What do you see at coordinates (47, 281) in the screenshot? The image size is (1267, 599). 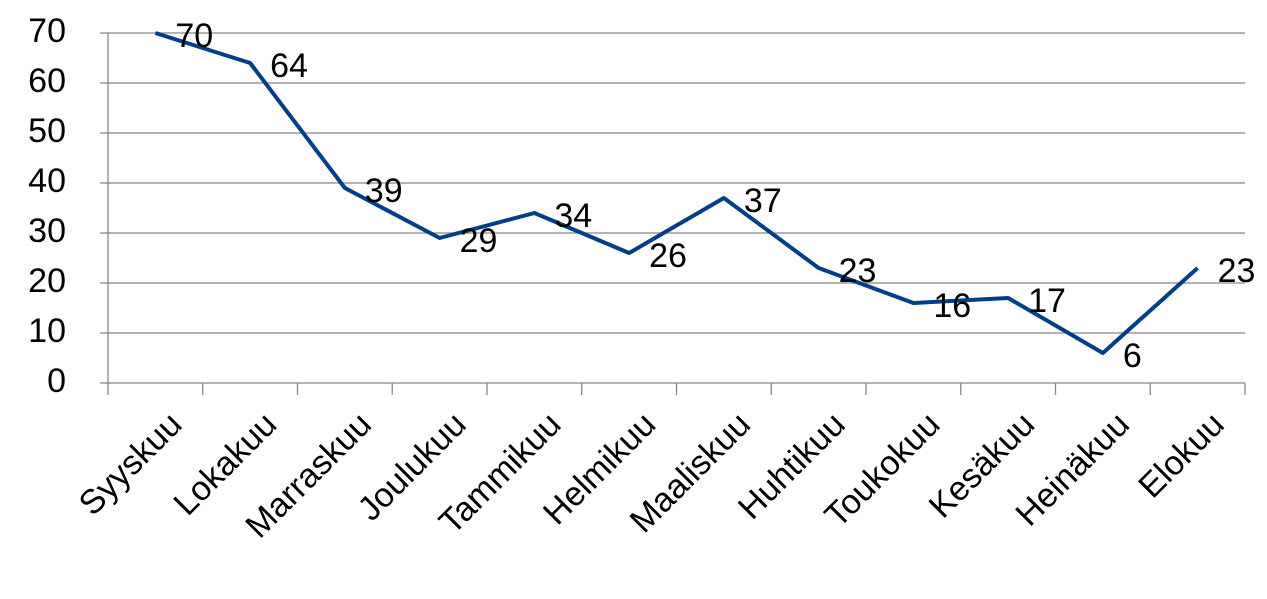 I see `y-tick-label: 20` at bounding box center [47, 281].